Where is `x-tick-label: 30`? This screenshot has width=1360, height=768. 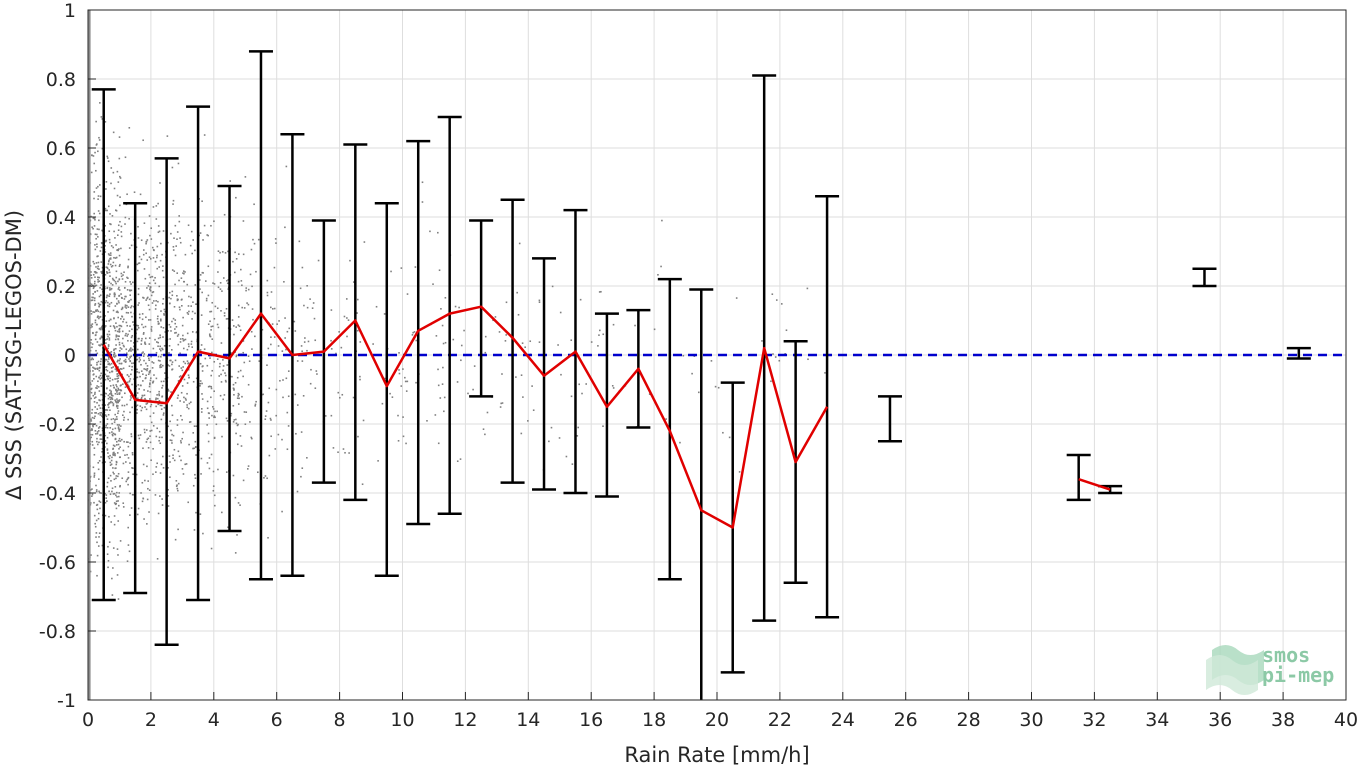 x-tick-label: 30 is located at coordinates (1031, 720).